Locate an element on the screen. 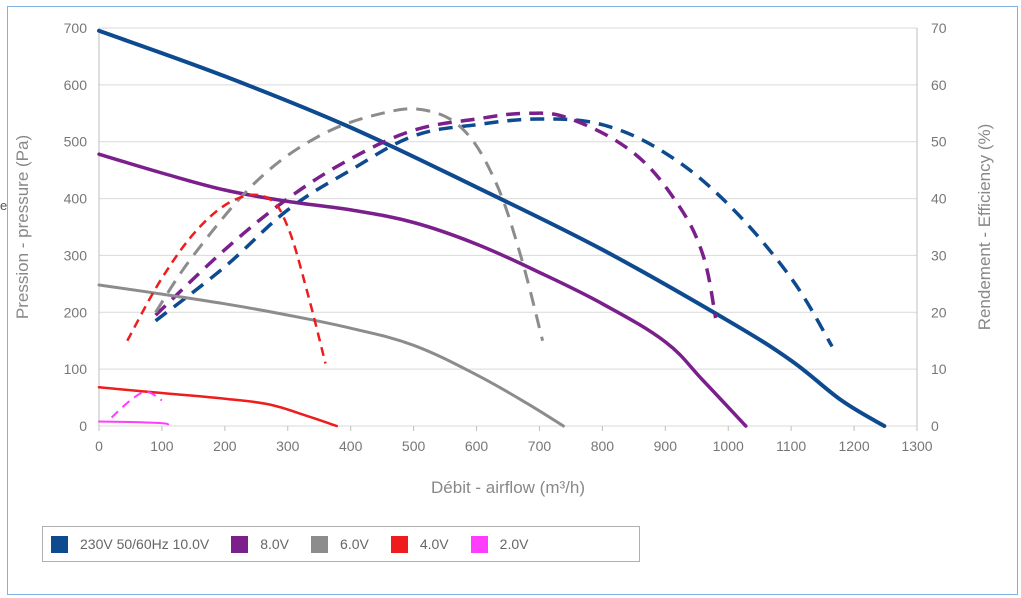 This screenshot has height=598, width=1021. x-tick-label: 600 is located at coordinates (477, 446).